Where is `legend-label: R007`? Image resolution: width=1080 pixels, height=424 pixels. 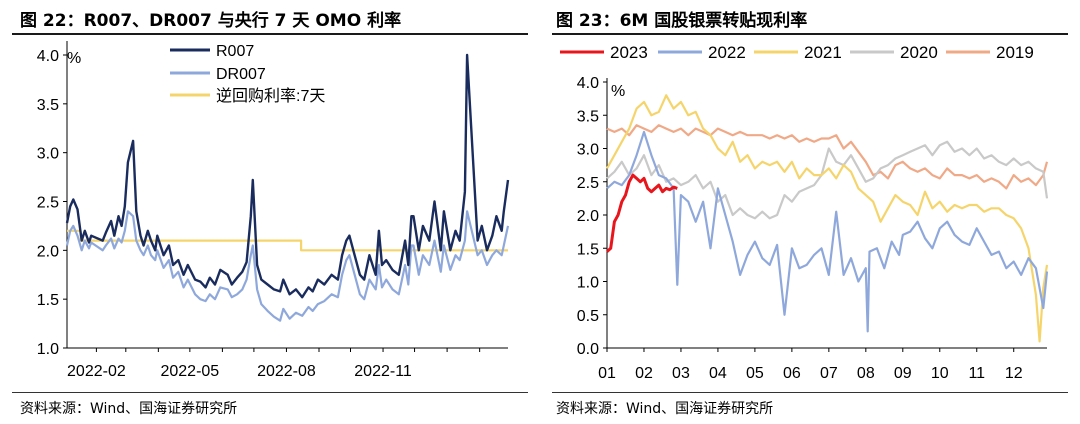 legend-label: R007 is located at coordinates (235, 51).